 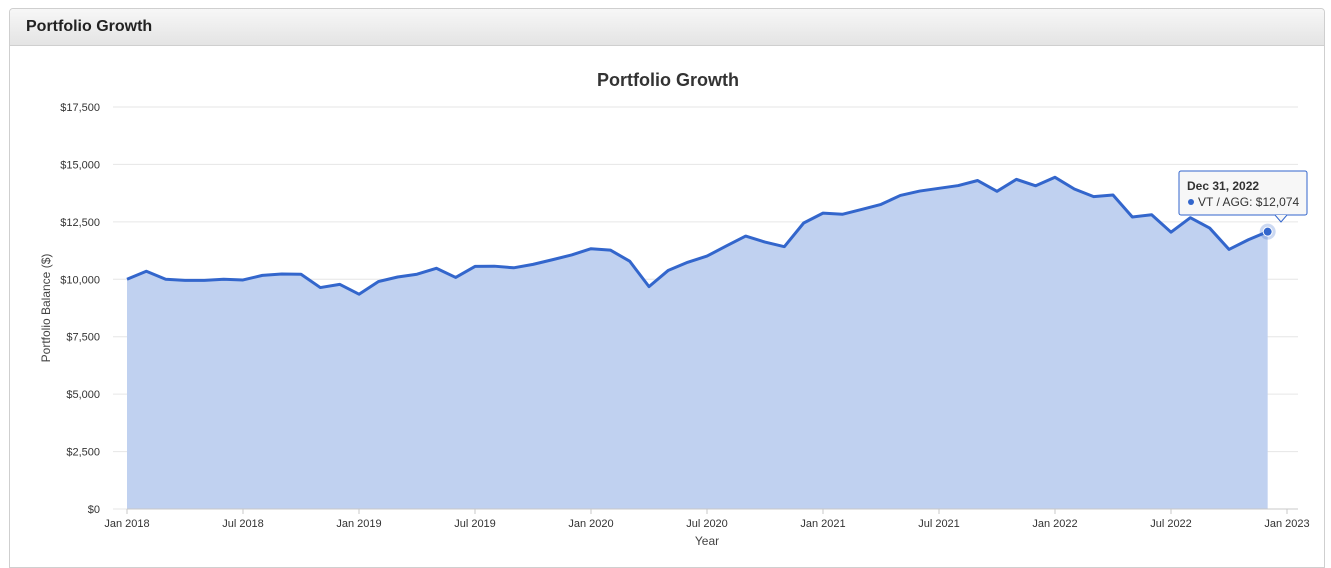 What do you see at coordinates (83, 338) in the screenshot?
I see `y-tick-label: $7,500` at bounding box center [83, 338].